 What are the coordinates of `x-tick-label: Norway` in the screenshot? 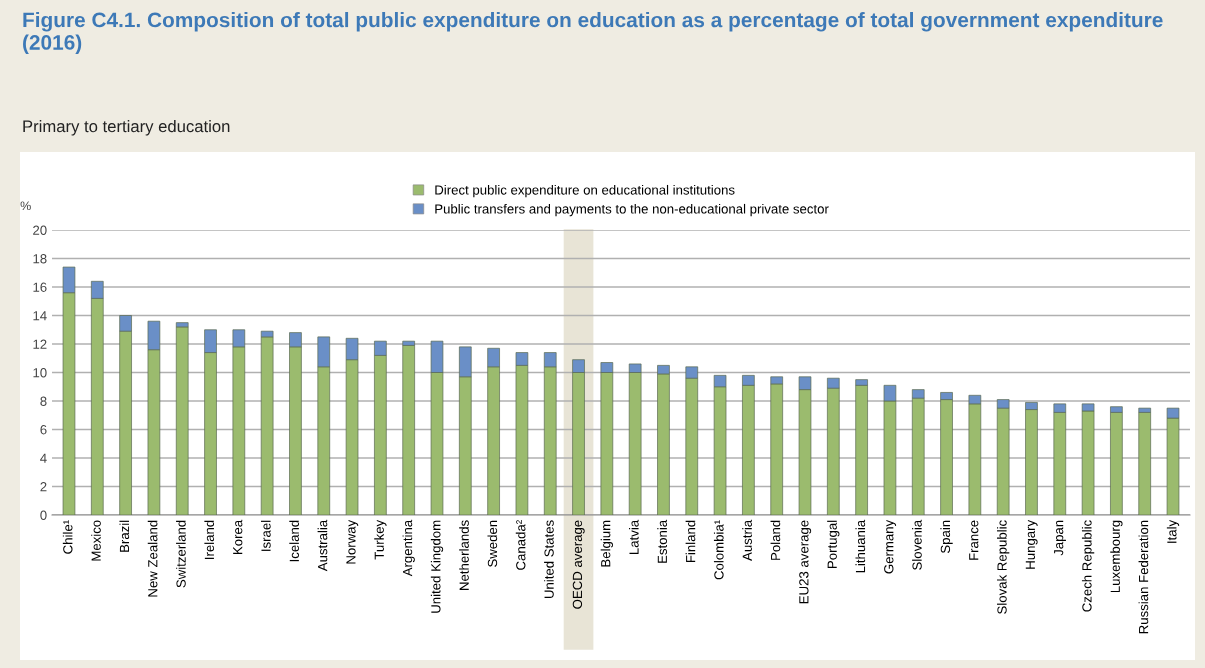 It's located at (352, 541).